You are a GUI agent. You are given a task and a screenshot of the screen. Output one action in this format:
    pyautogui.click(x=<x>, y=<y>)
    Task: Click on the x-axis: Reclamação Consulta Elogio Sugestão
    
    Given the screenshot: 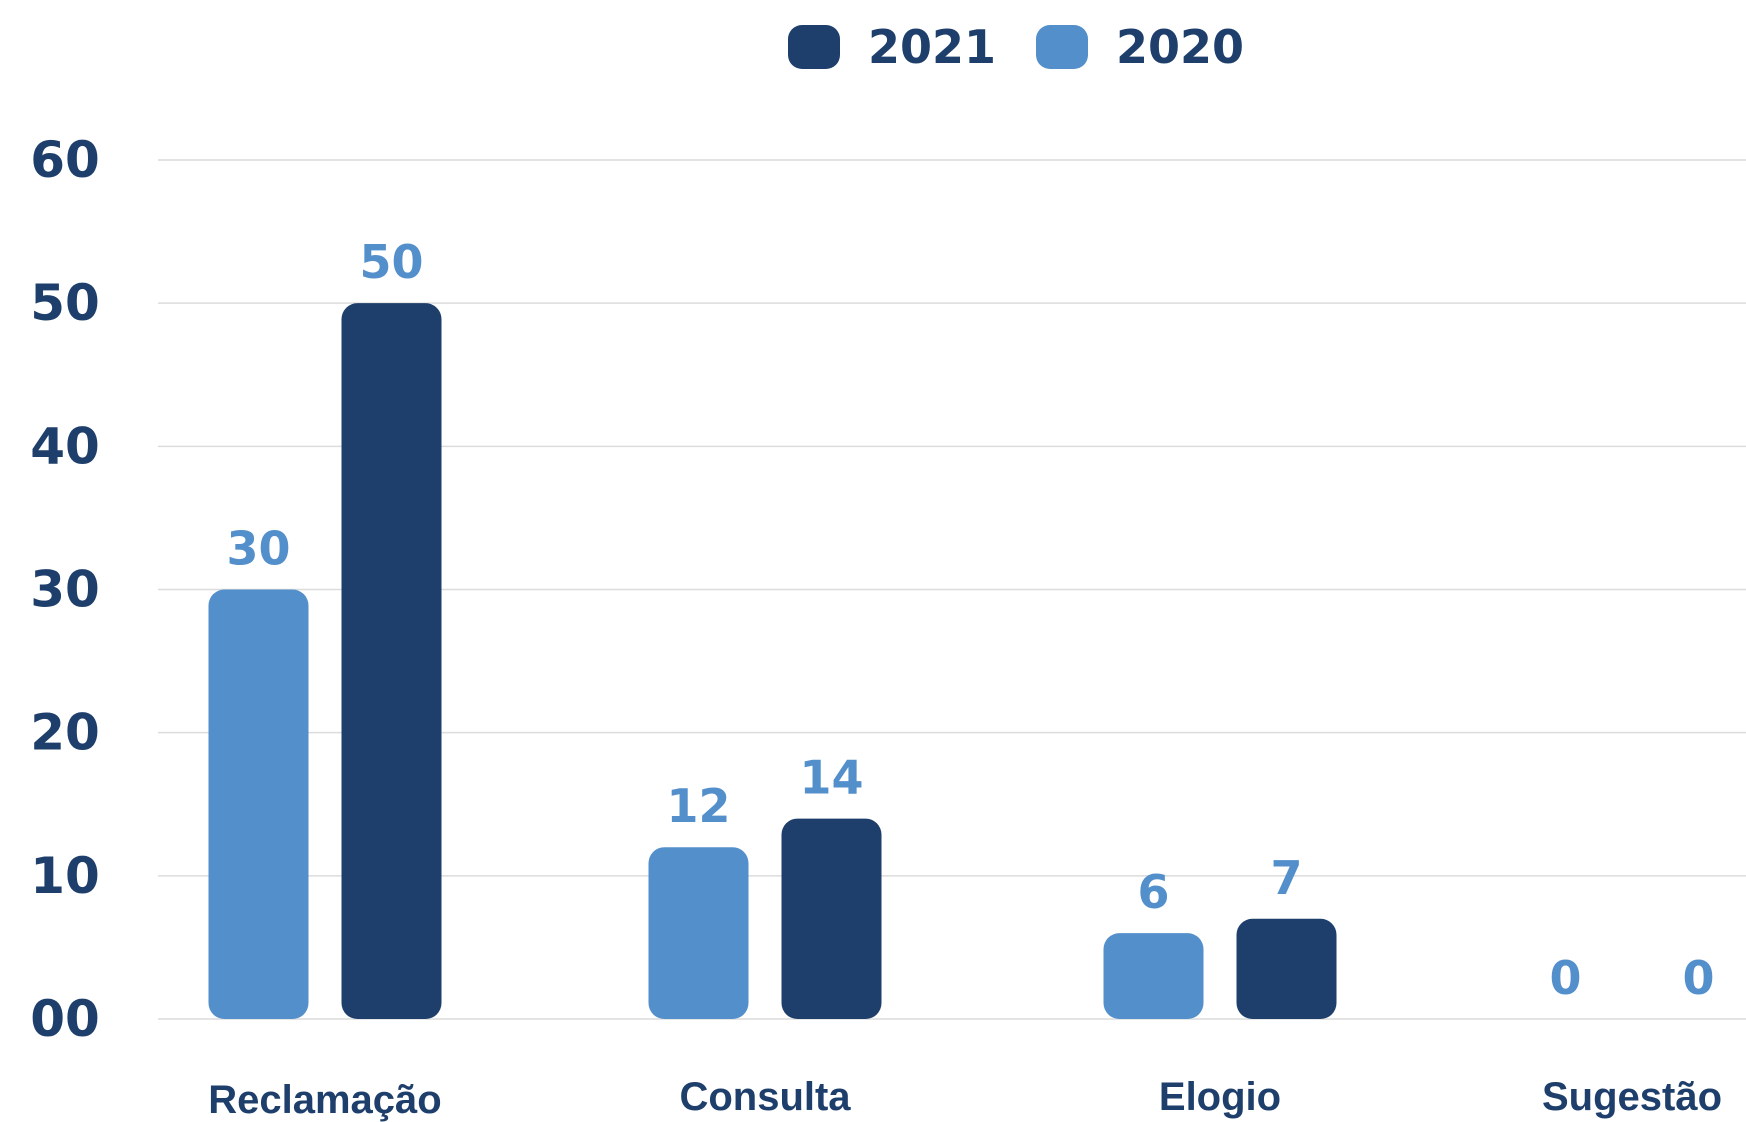 What is the action you would take?
    pyautogui.click(x=965, y=1098)
    